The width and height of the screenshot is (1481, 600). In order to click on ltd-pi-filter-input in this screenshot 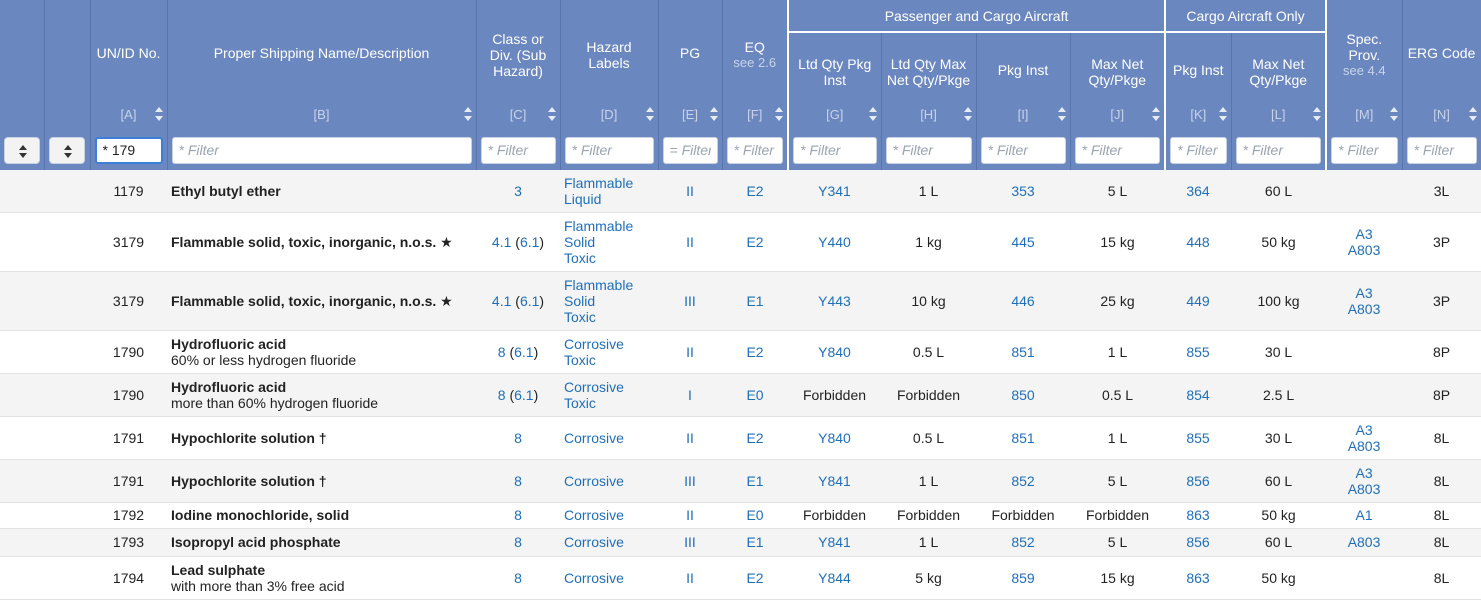, I will do `click(835, 150)`.